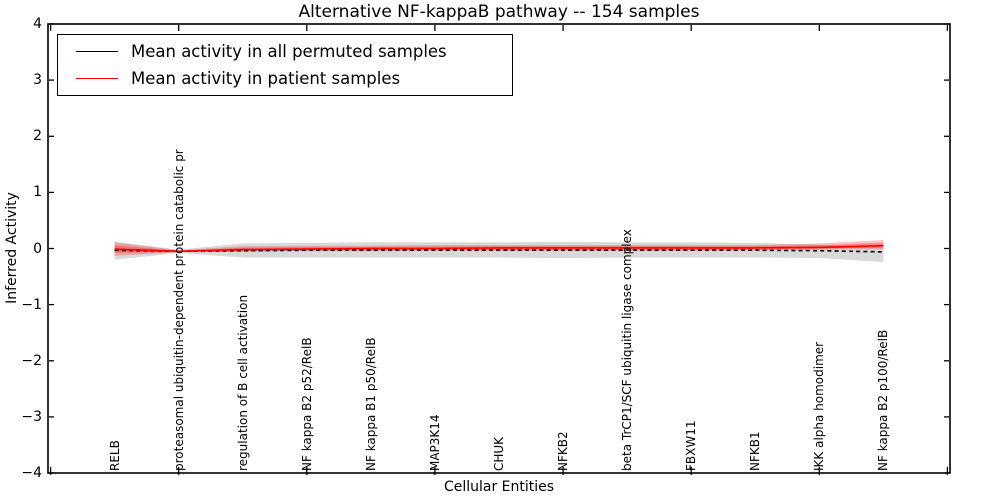  Describe the element at coordinates (691, 446) in the screenshot. I see `x-tick-label: FBXW11` at that location.